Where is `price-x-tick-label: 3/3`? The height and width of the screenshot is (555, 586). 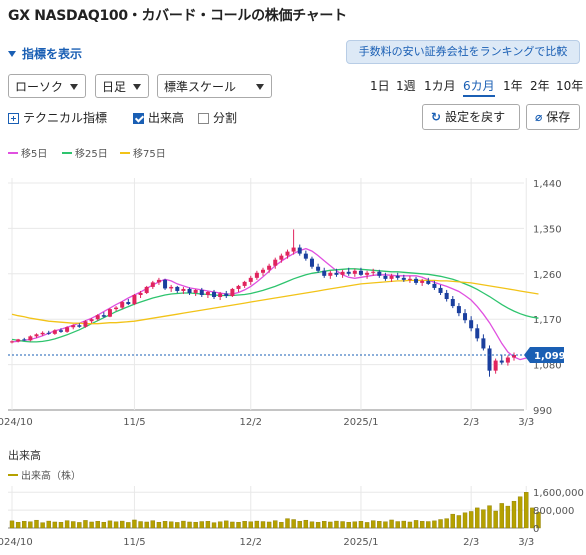
price-x-tick-label: 3/3 is located at coordinates (526, 422).